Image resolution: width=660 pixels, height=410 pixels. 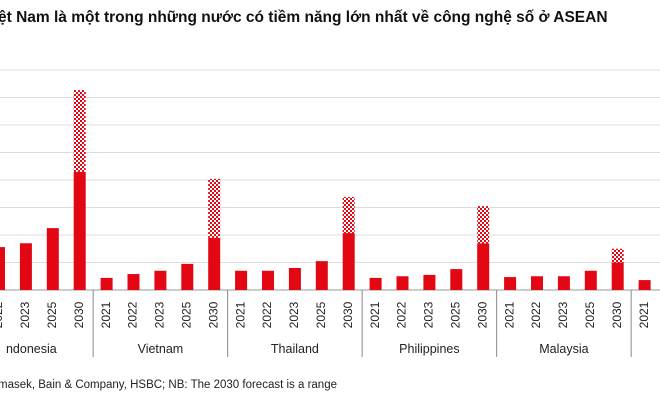 I want to click on group-label: Malaysia, so click(x=563, y=349).